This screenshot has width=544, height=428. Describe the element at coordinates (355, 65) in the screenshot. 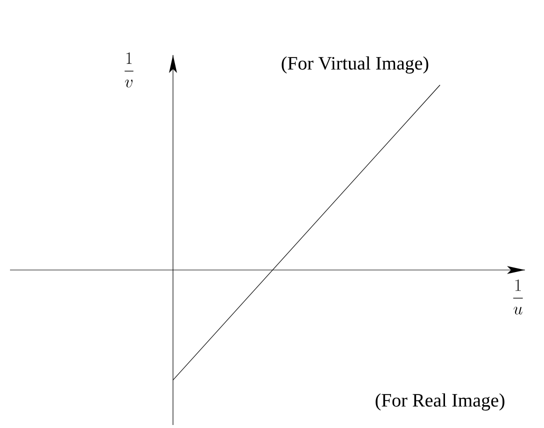

I see `text: (For Virtual Image)` at that location.